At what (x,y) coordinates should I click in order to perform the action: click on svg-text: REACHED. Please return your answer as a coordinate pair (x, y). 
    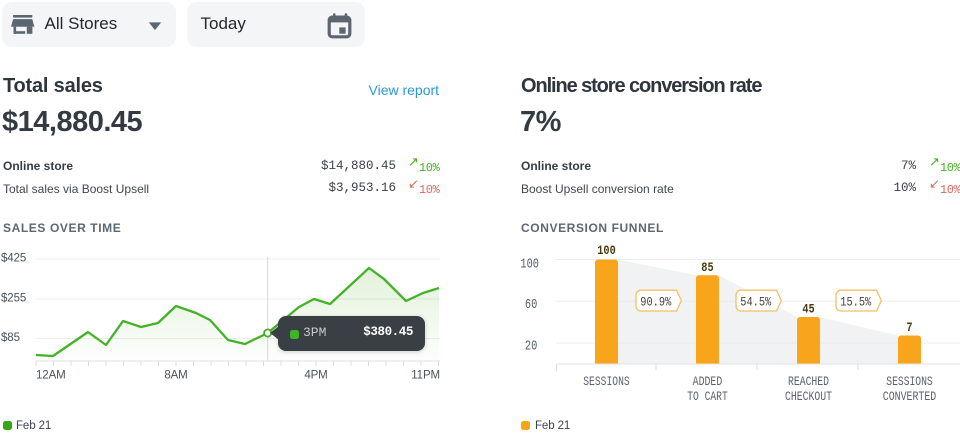
    Looking at the image, I should click on (808, 382).